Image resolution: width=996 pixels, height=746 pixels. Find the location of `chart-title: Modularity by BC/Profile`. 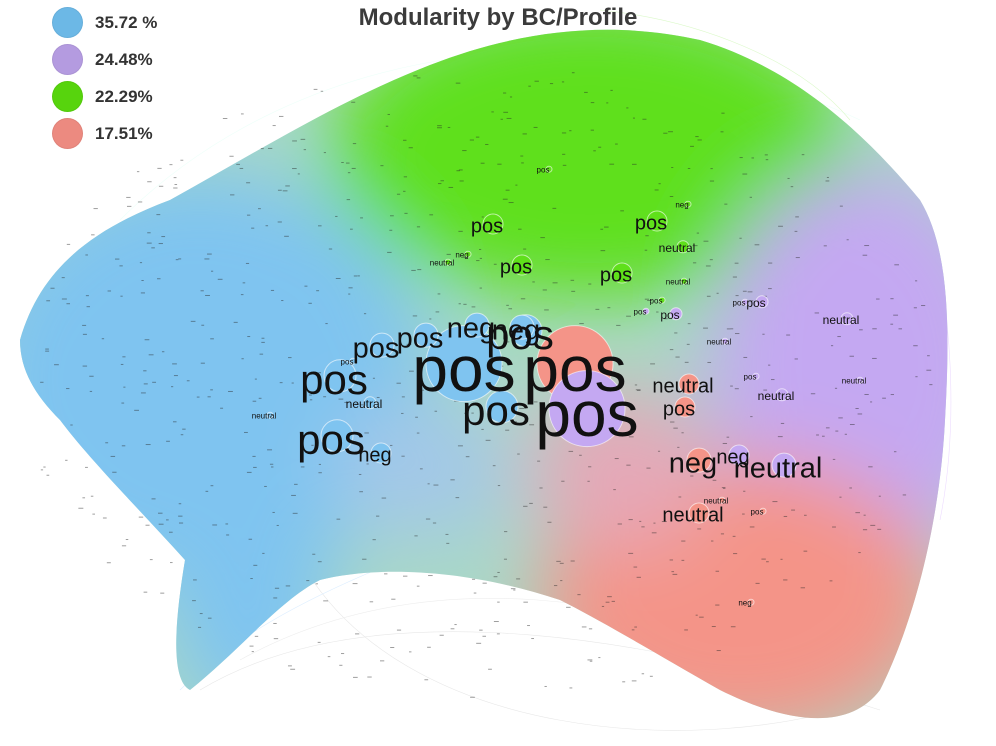

chart-title: Modularity by BC/Profile is located at coordinates (498, 17).